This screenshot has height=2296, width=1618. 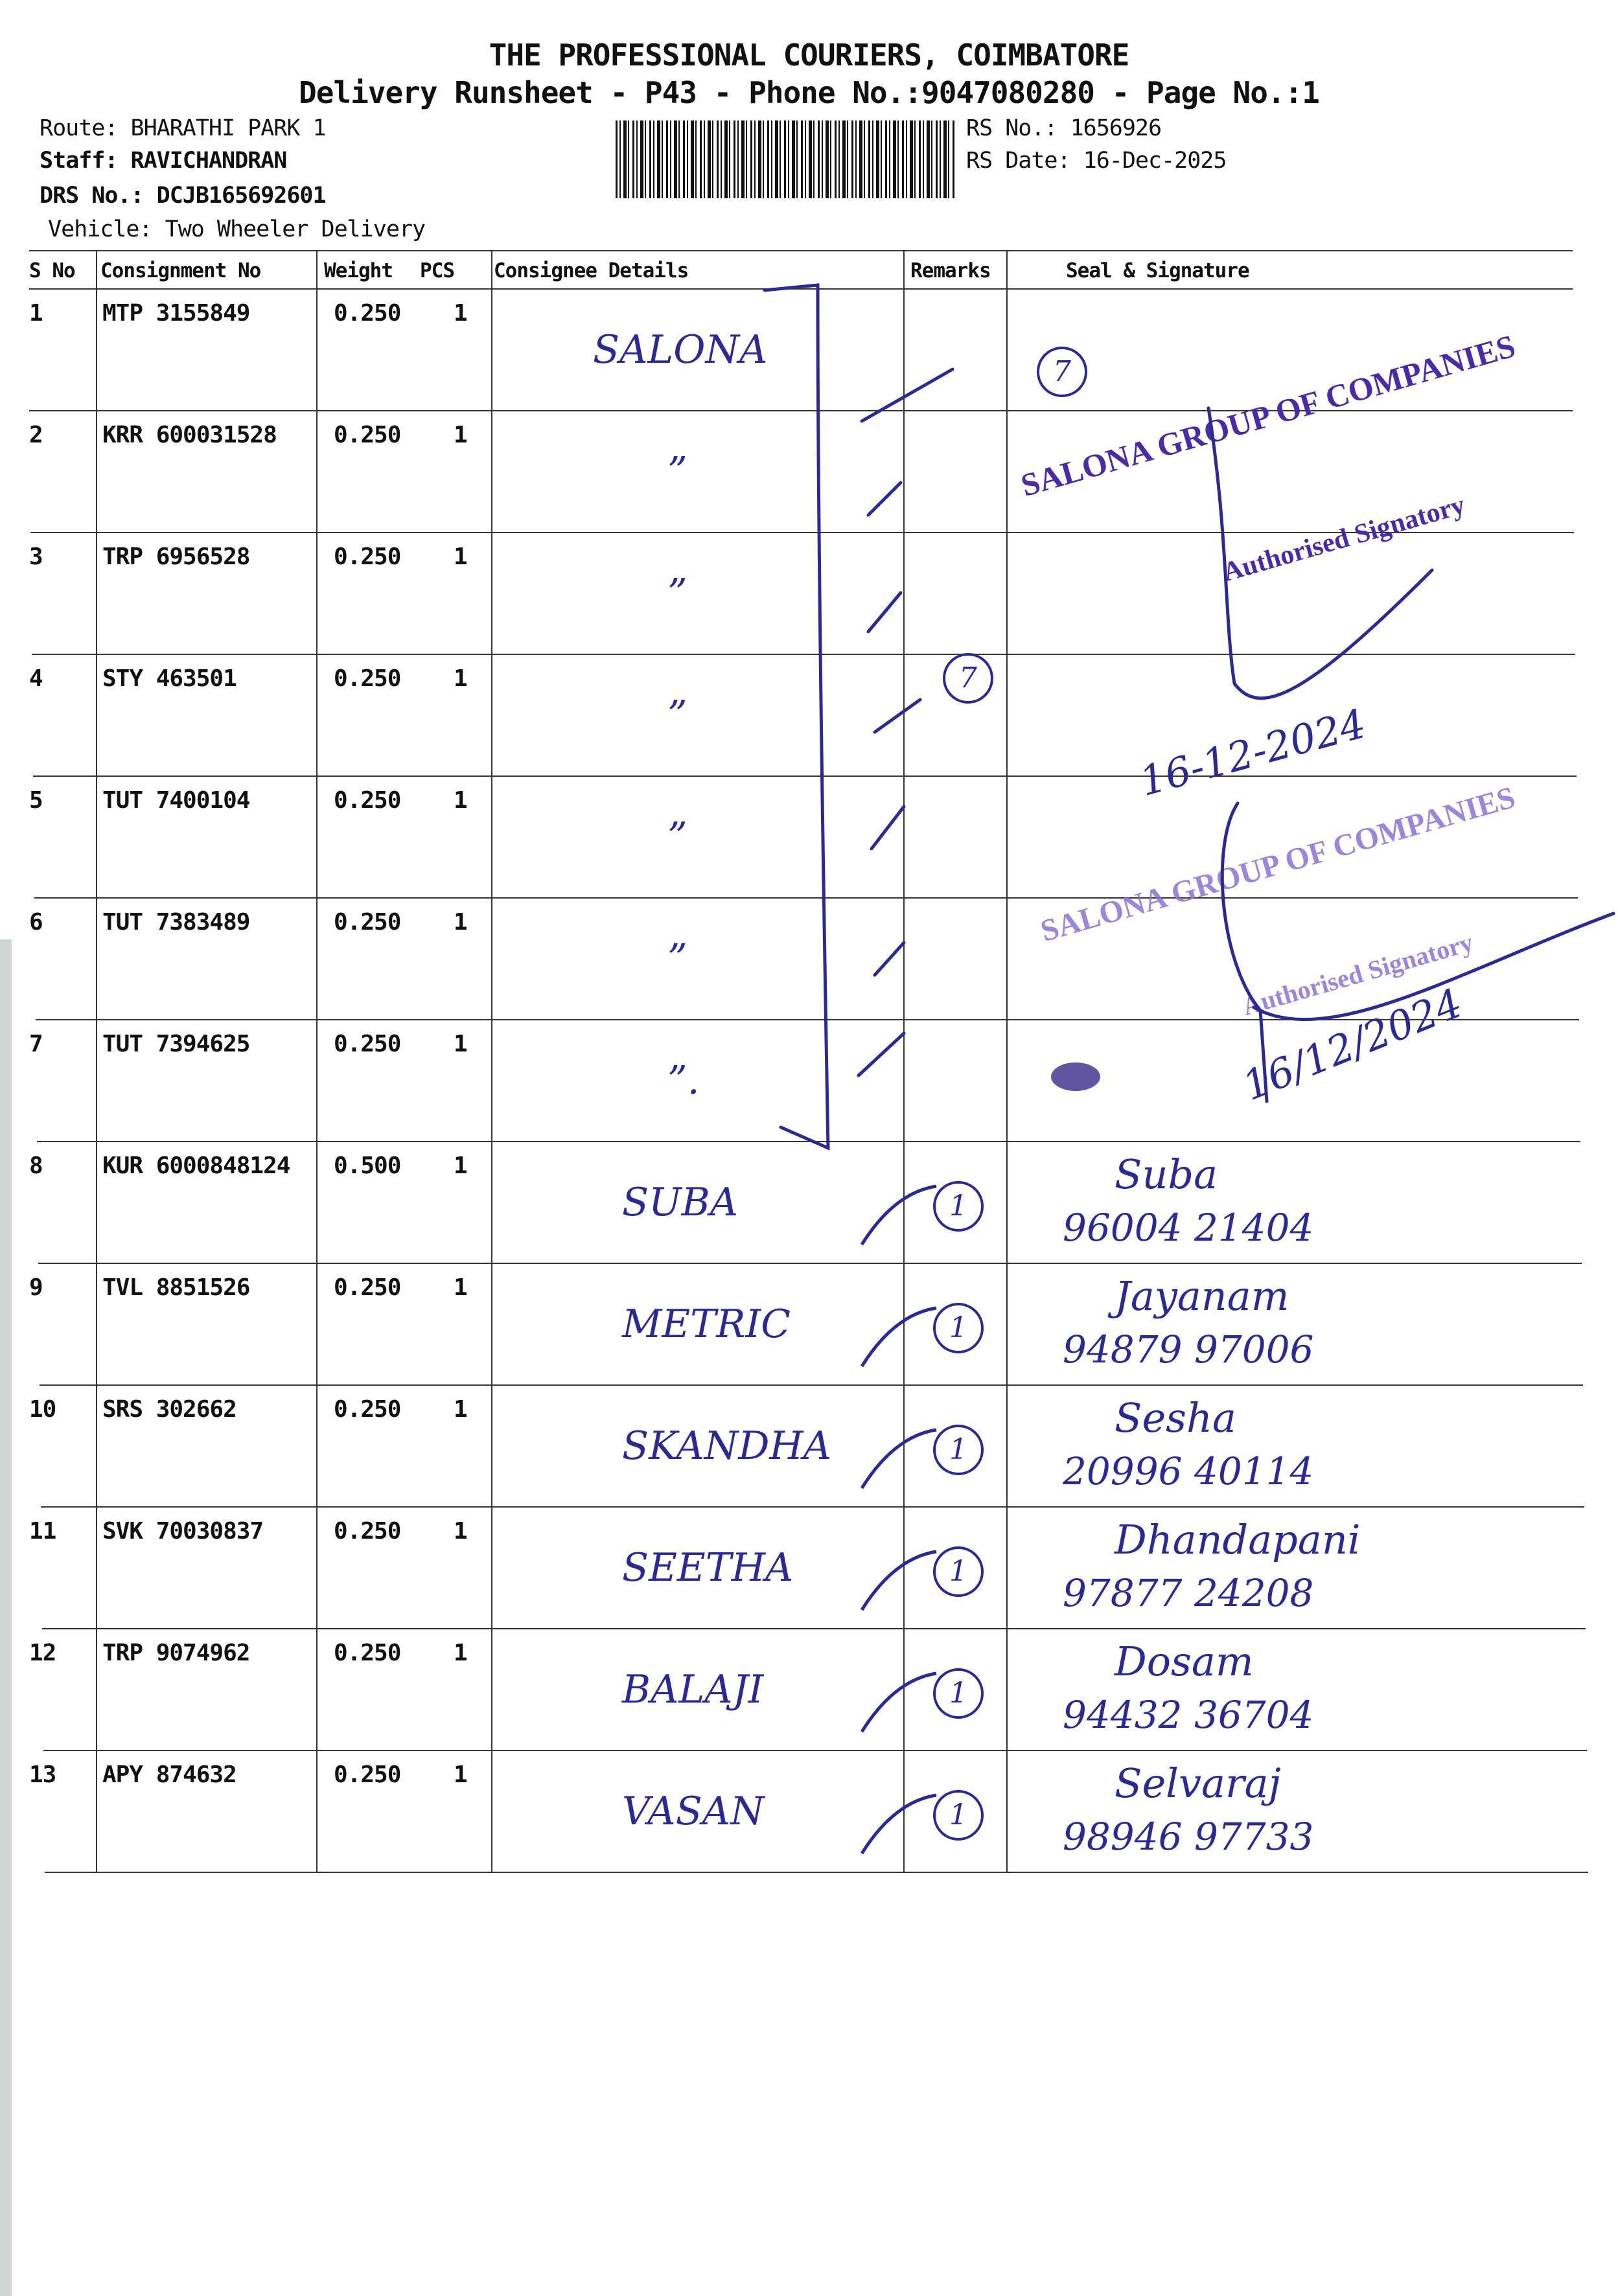 What do you see at coordinates (1188, 1471) in the screenshot?
I see `recipient-phone: 20996 40114` at bounding box center [1188, 1471].